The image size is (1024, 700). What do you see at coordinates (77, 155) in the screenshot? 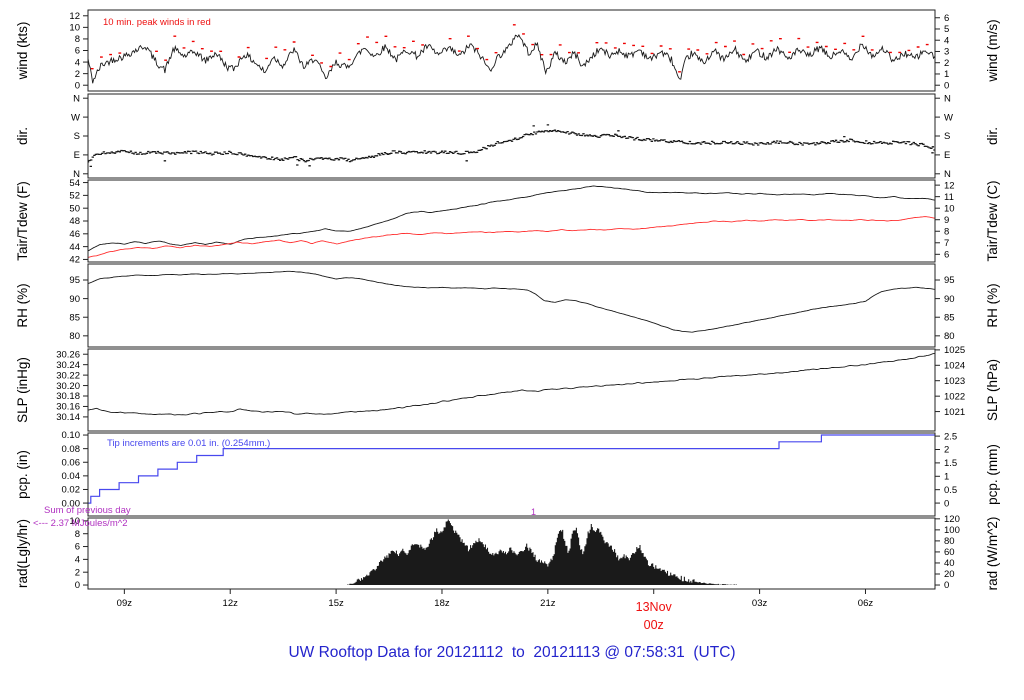
I see `svg-text: E` at bounding box center [77, 155].